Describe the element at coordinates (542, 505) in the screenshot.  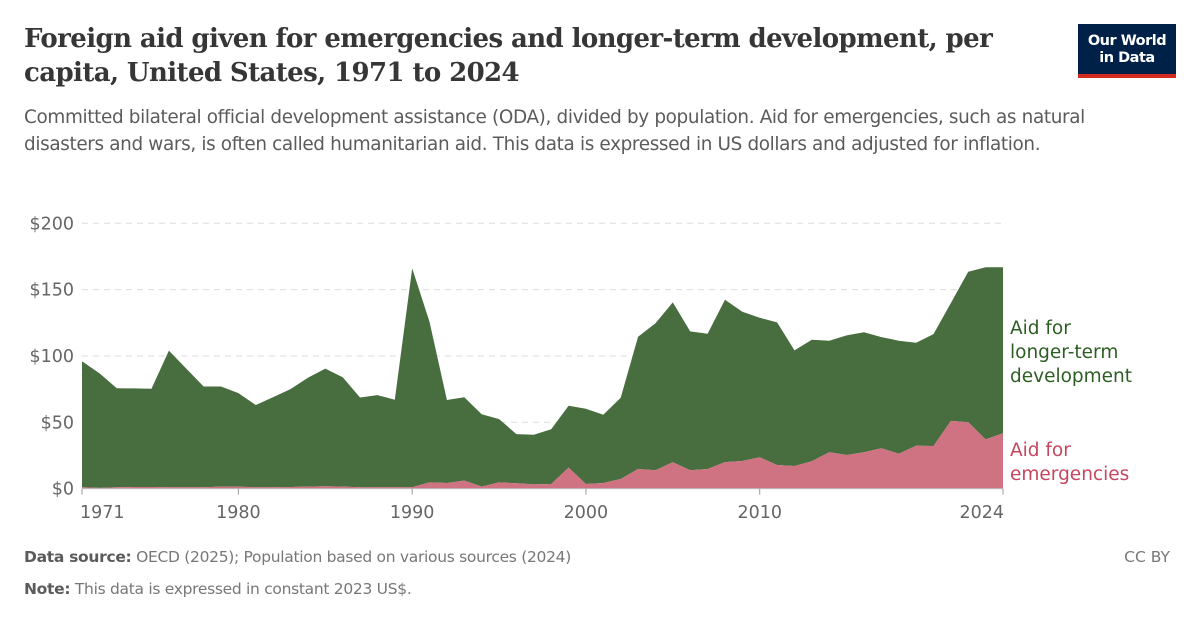
I see `axes: 1971 1980 1990 2000 2010 2024` at that location.